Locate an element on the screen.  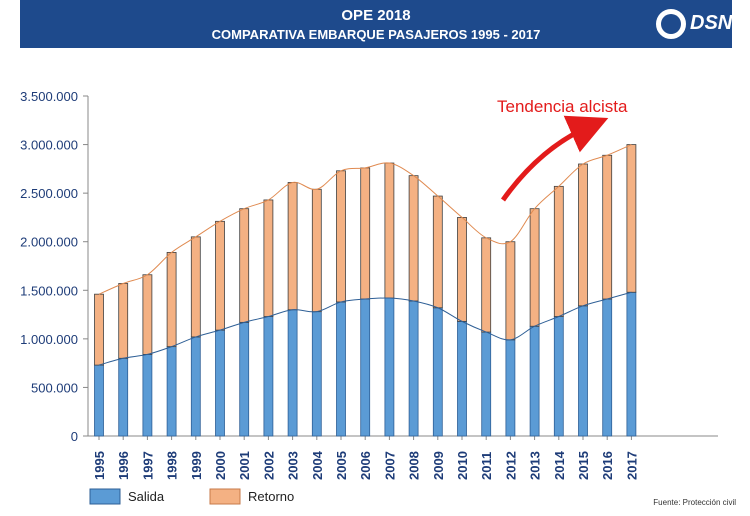
x-tick-label: 1999 is located at coordinates (196, 465).